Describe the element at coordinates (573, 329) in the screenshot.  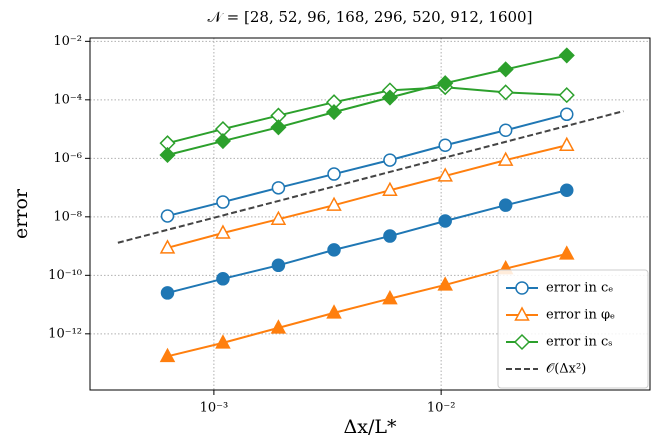
I see `legend-box` at that location.